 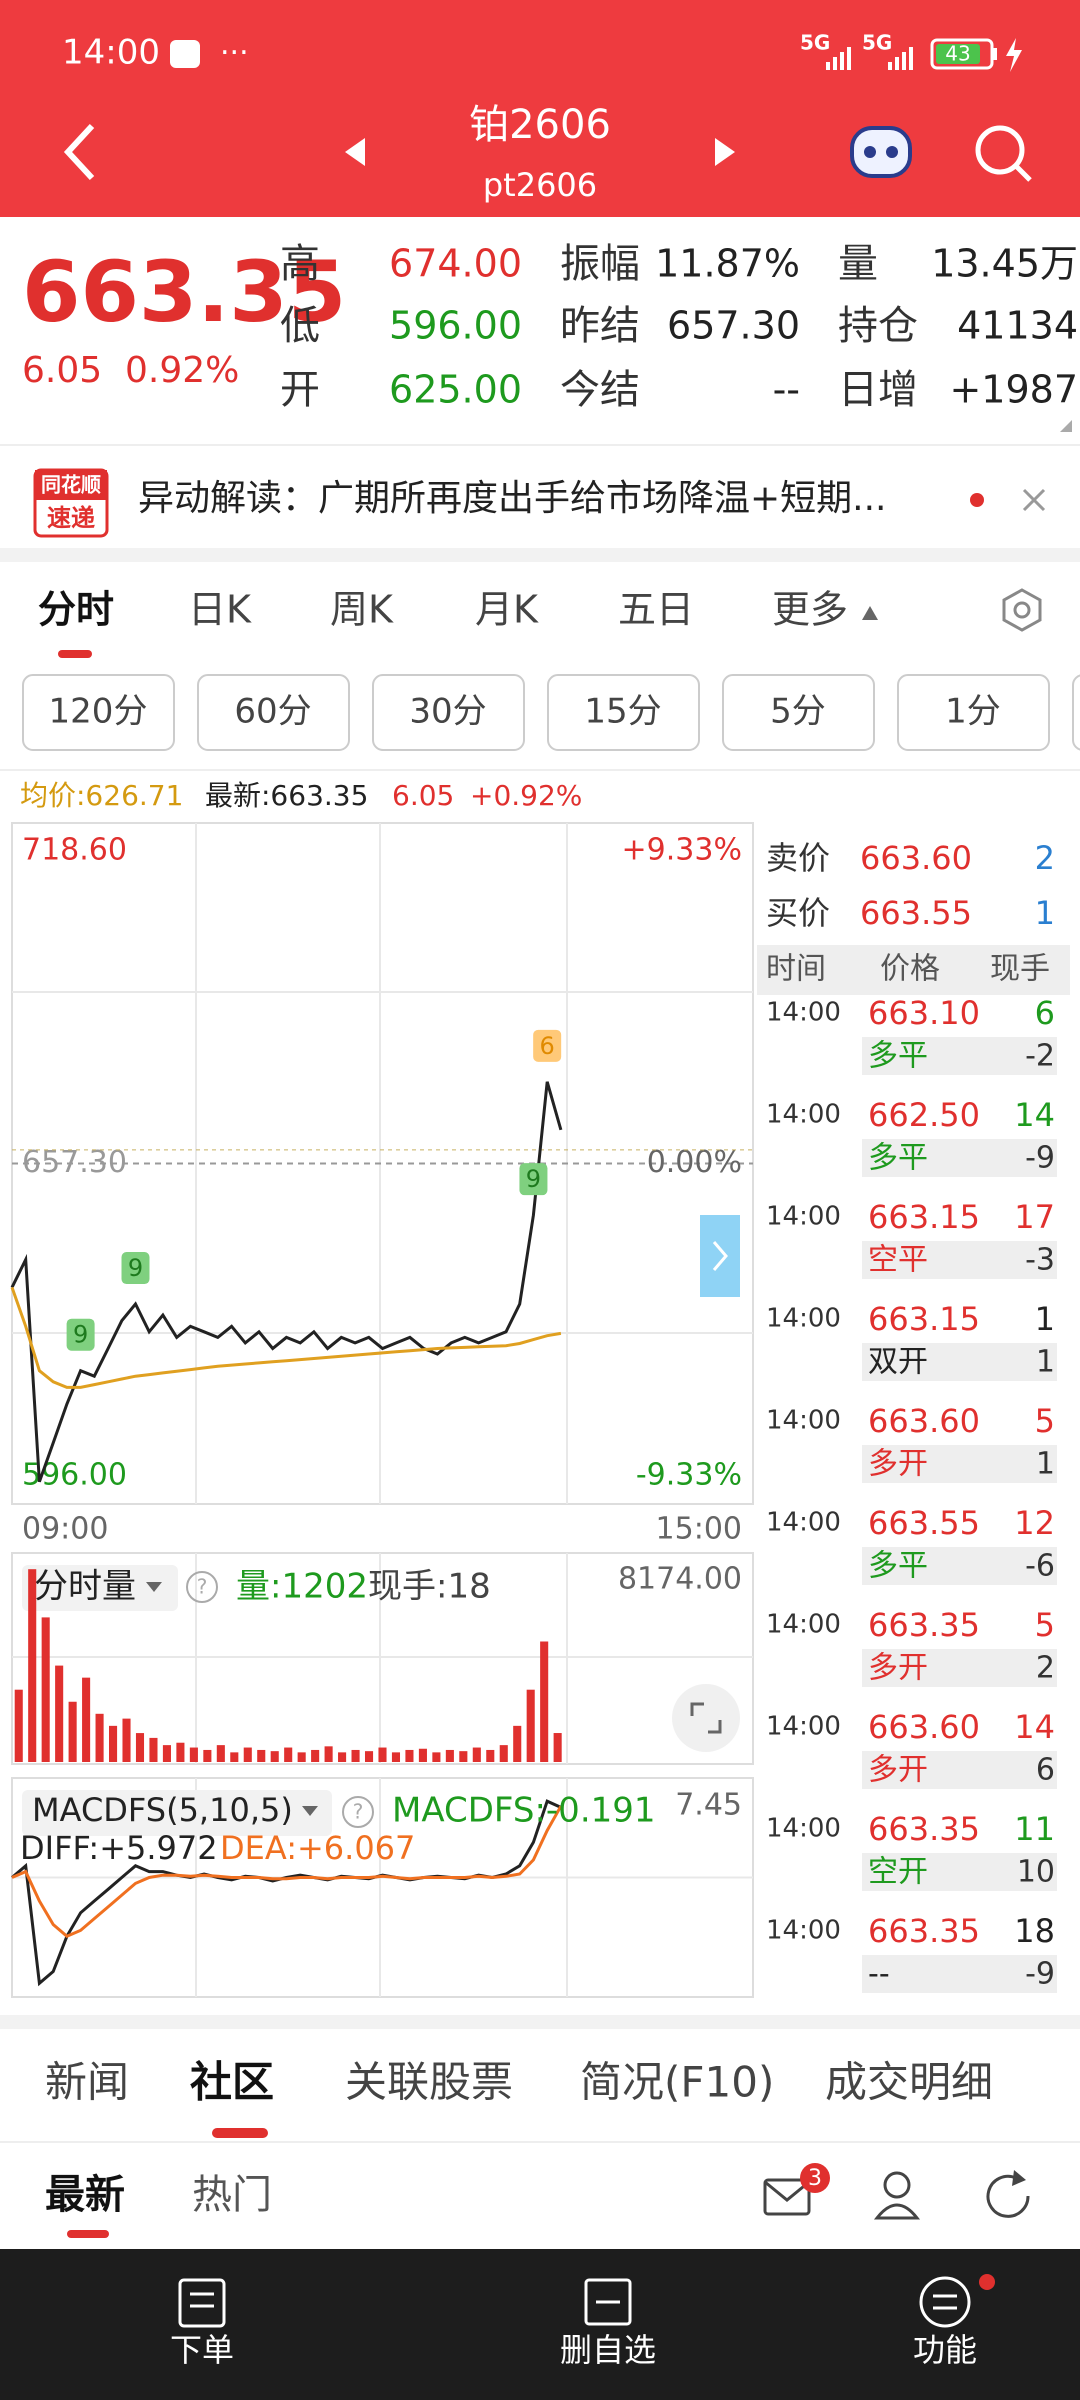 What do you see at coordinates (924, 1013) in the screenshot?
I see `tick-price: 663.10` at bounding box center [924, 1013].